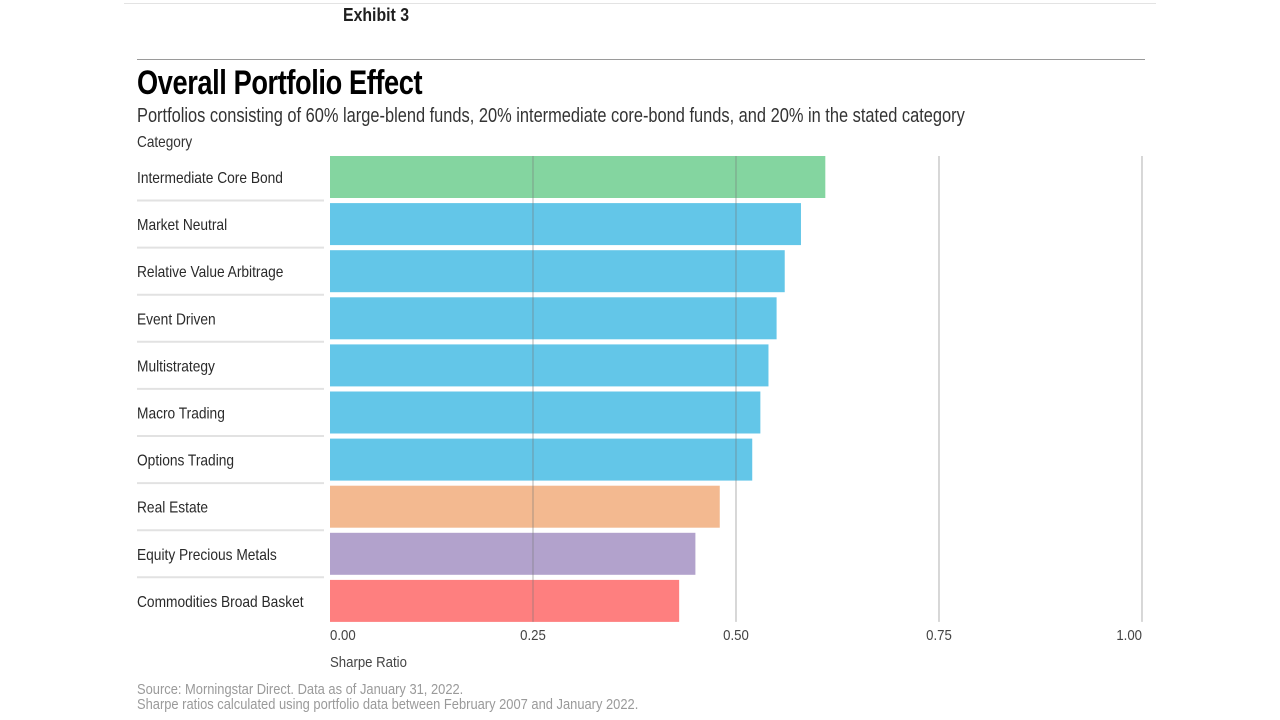 This screenshot has height=720, width=1280. Describe the element at coordinates (172, 508) in the screenshot. I see `category-label: Real Estate` at that location.